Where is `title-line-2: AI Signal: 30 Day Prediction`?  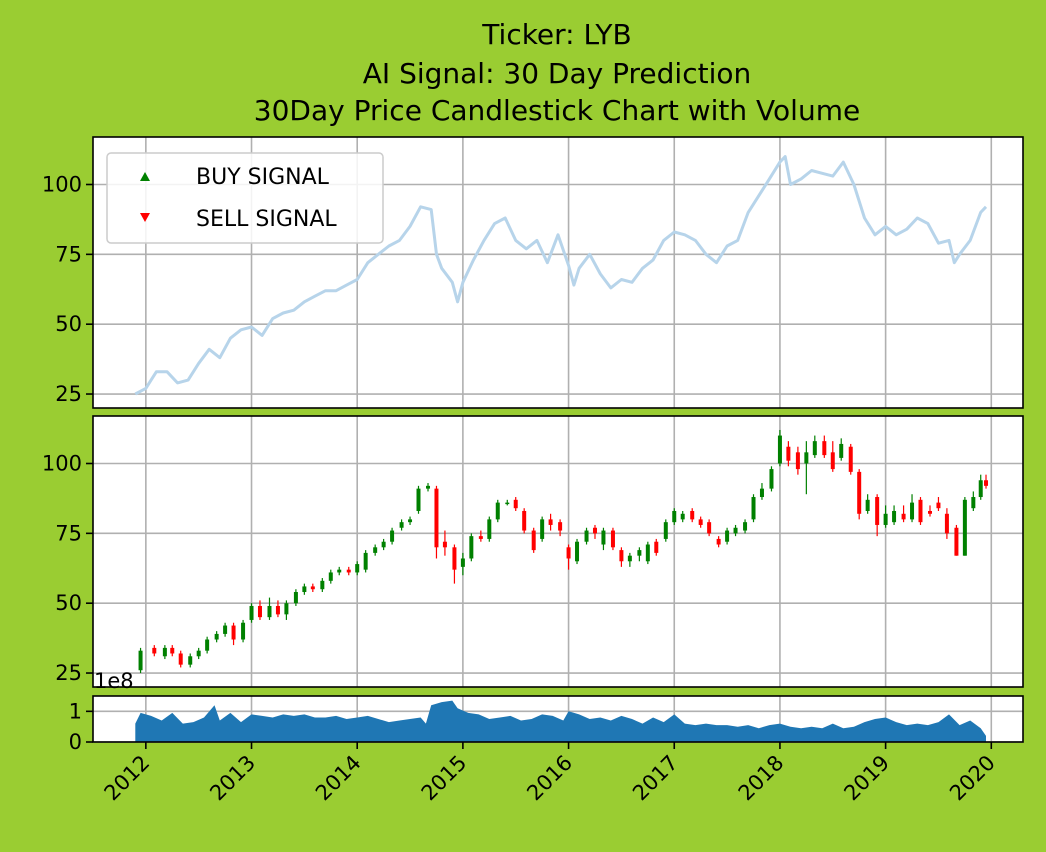 title-line-2: AI Signal: 30 Day Prediction is located at coordinates (557, 73).